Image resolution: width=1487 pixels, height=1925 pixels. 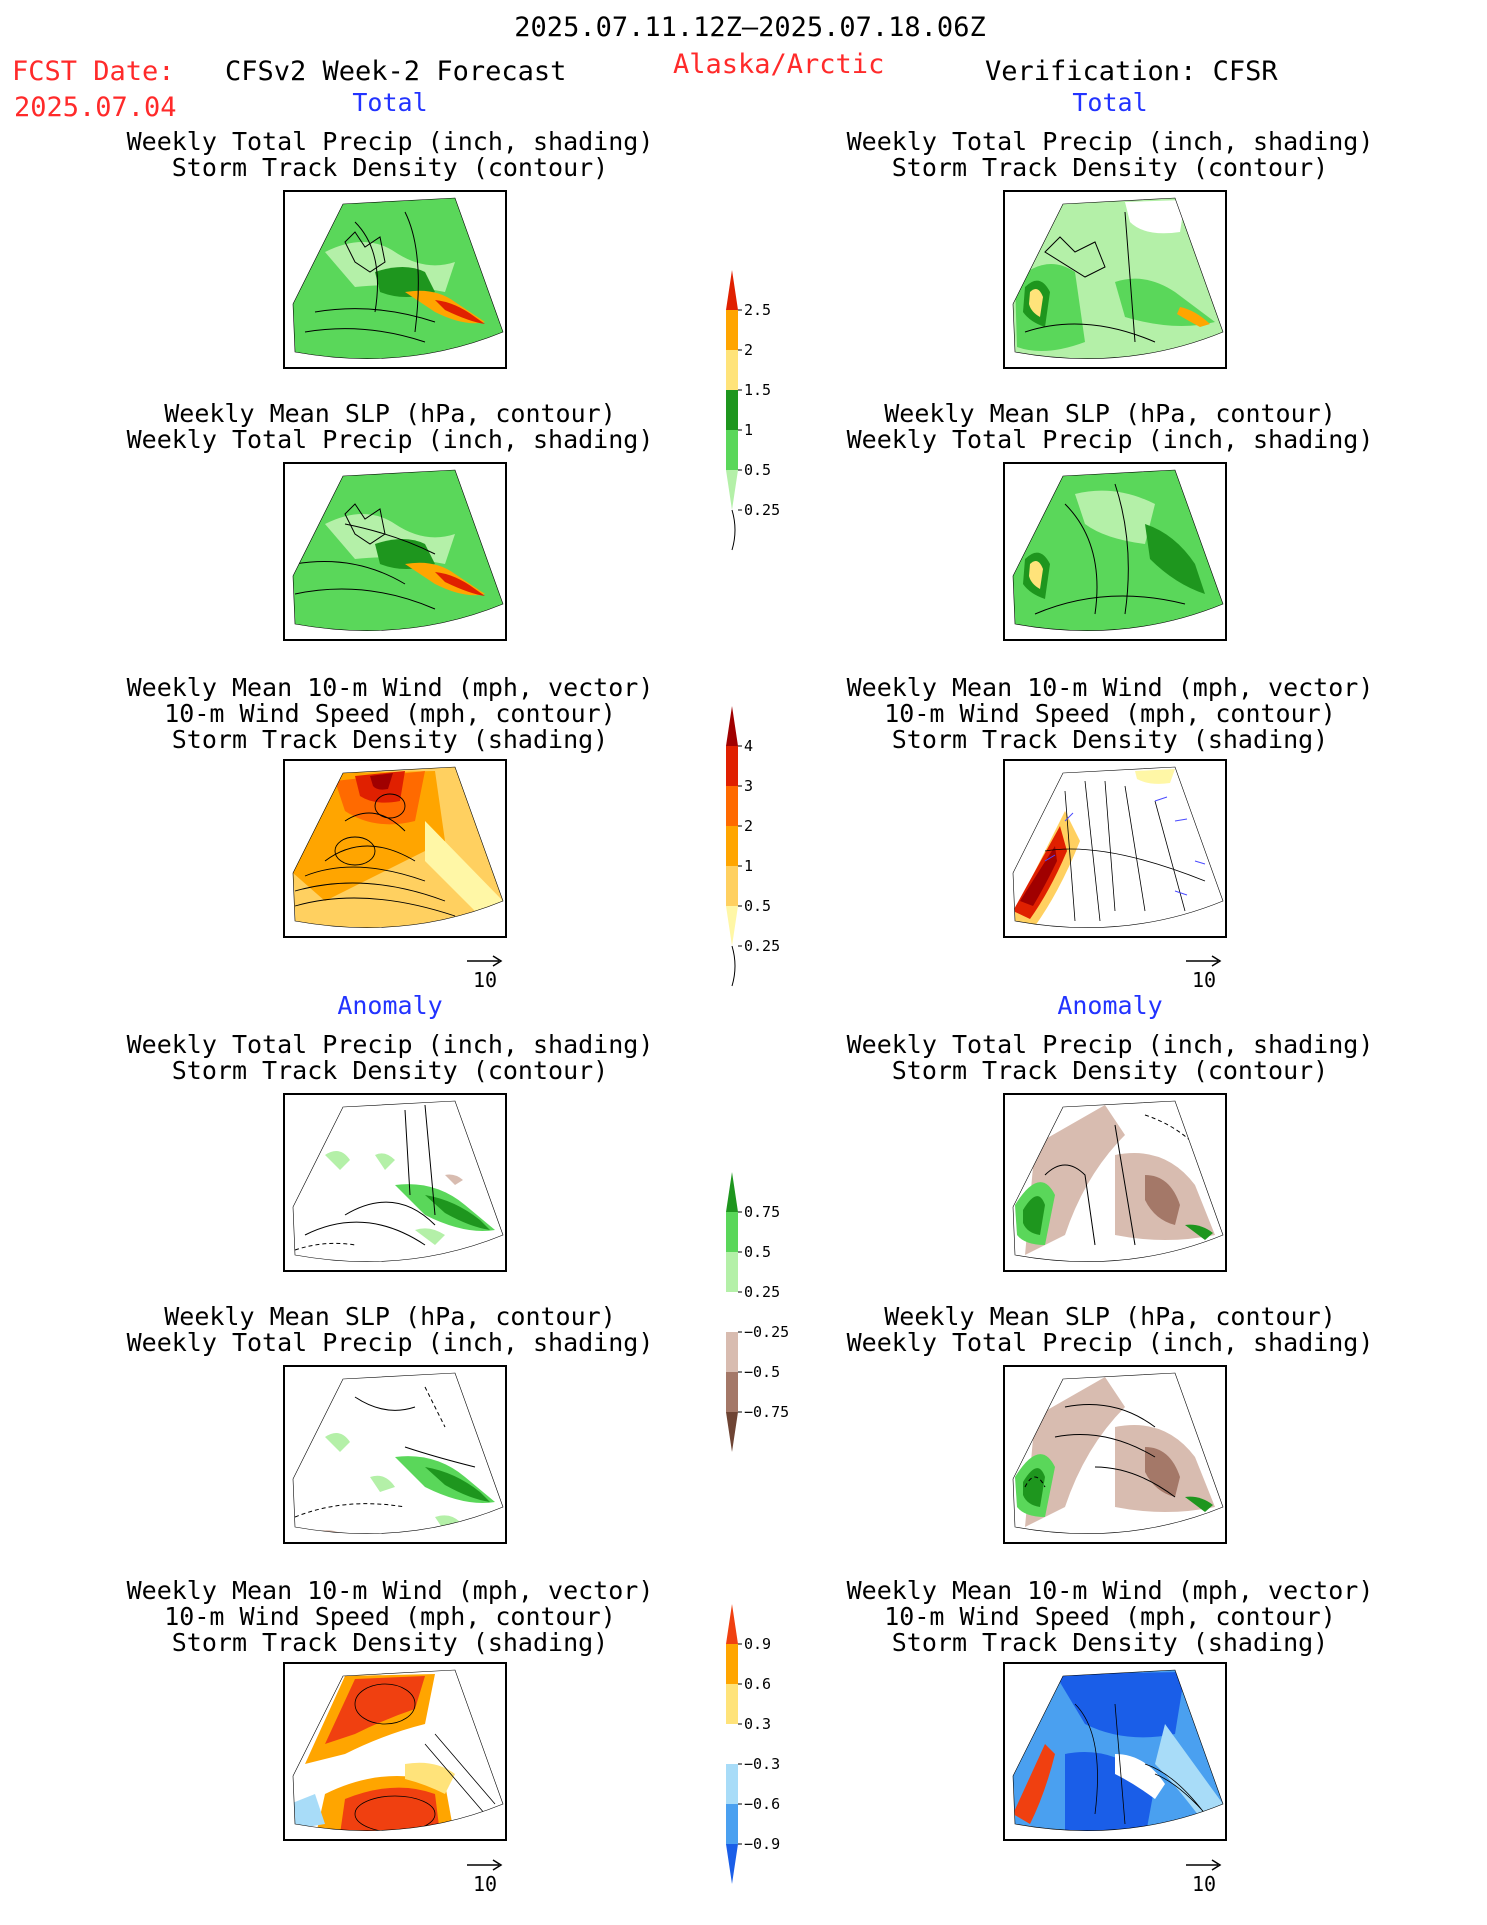 I want to click on anomaly-label-left: Anomaly, so click(x=390, y=1005).